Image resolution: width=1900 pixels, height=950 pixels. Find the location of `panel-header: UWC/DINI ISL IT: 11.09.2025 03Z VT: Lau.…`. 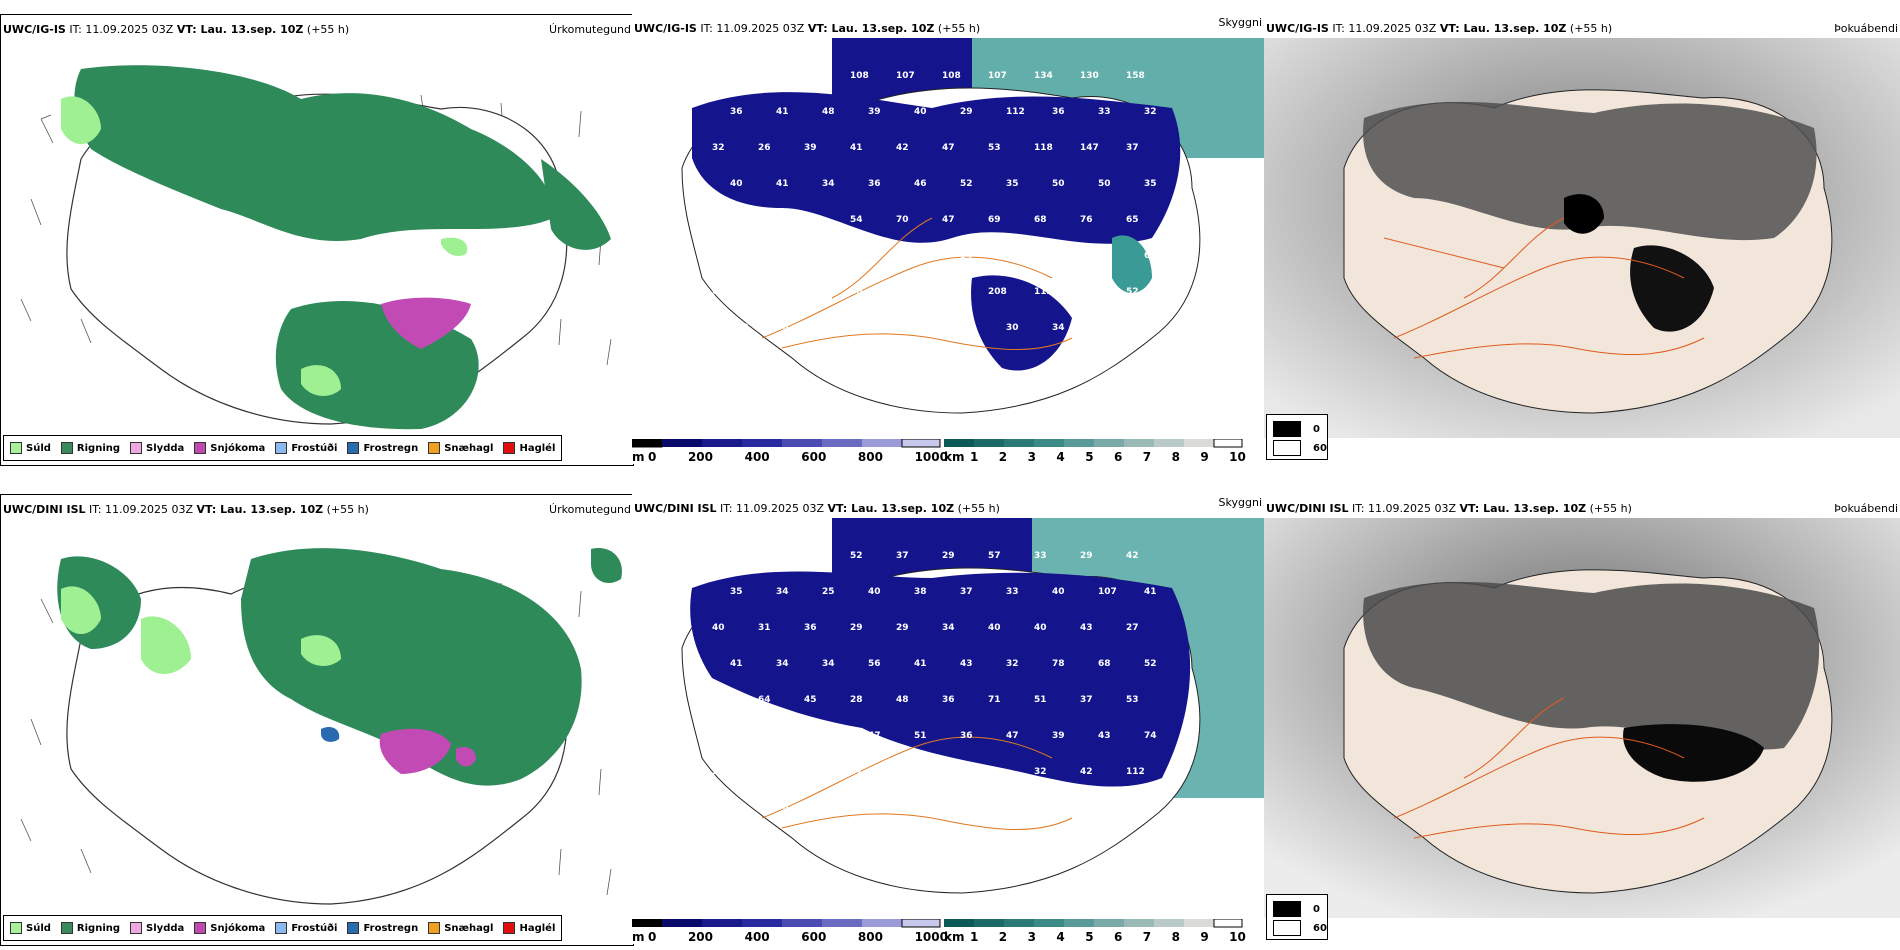

panel-header: UWC/DINI ISL IT: 11.09.2025 03Z VT: Lau.… is located at coordinates (1449, 508).